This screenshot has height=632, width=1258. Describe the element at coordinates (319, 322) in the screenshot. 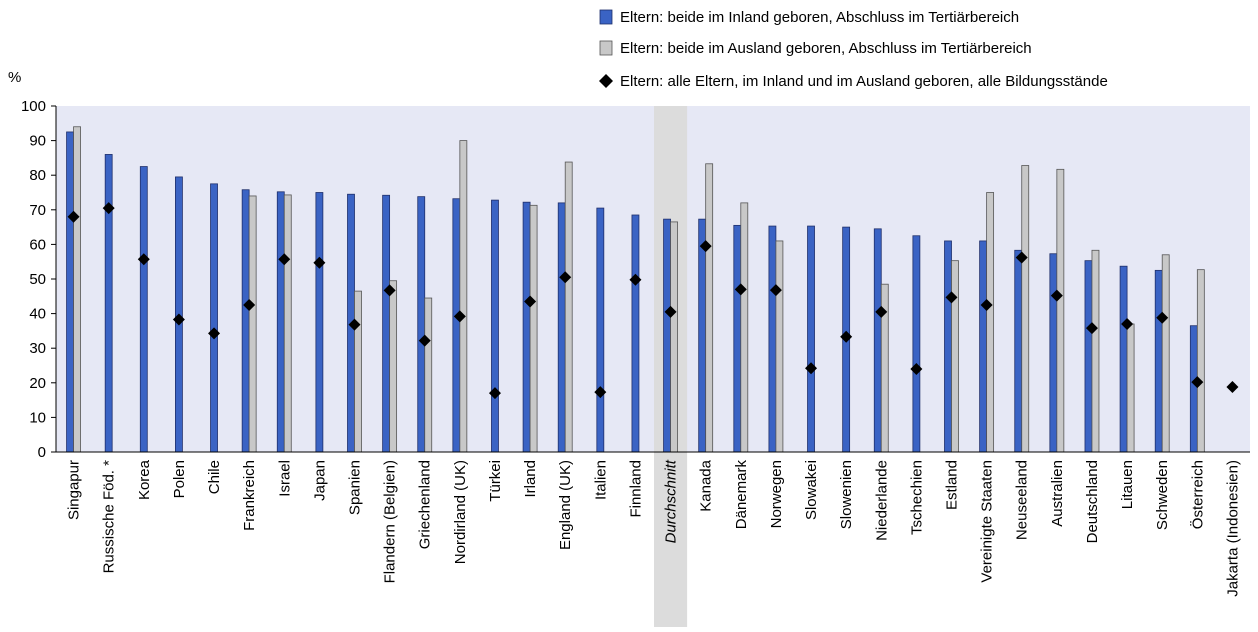

I see `bar-inland-japan` at that location.